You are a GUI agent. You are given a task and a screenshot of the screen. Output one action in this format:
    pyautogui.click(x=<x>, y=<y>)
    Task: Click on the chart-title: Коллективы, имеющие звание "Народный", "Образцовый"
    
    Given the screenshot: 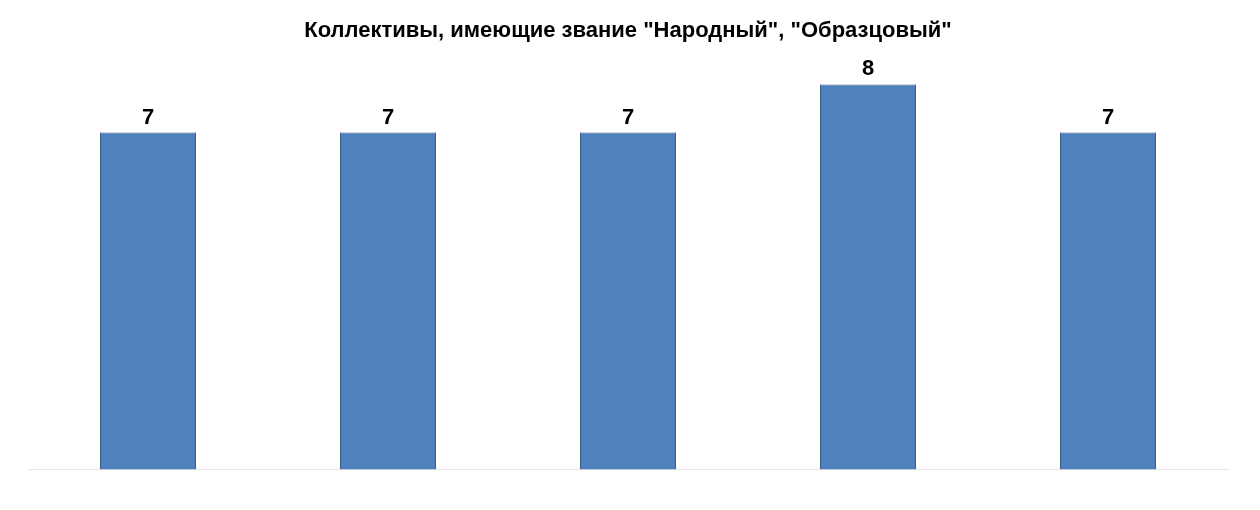 What is the action you would take?
    pyautogui.click(x=628, y=30)
    